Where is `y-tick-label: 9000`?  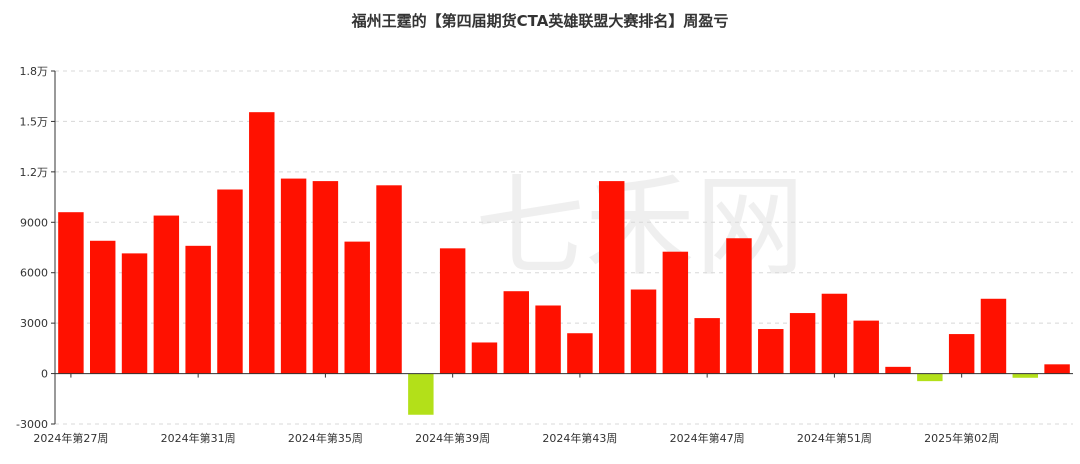
y-tick-label: 9000 is located at coordinates (34, 222).